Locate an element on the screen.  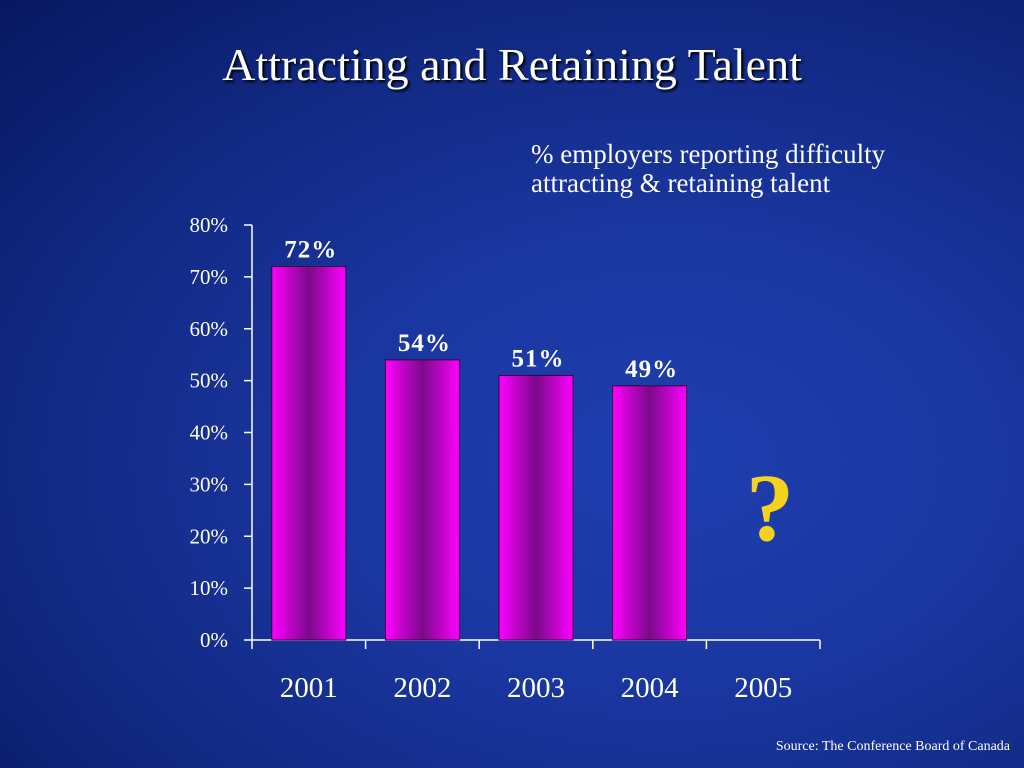
x-category-label: 2004 is located at coordinates (650, 688).